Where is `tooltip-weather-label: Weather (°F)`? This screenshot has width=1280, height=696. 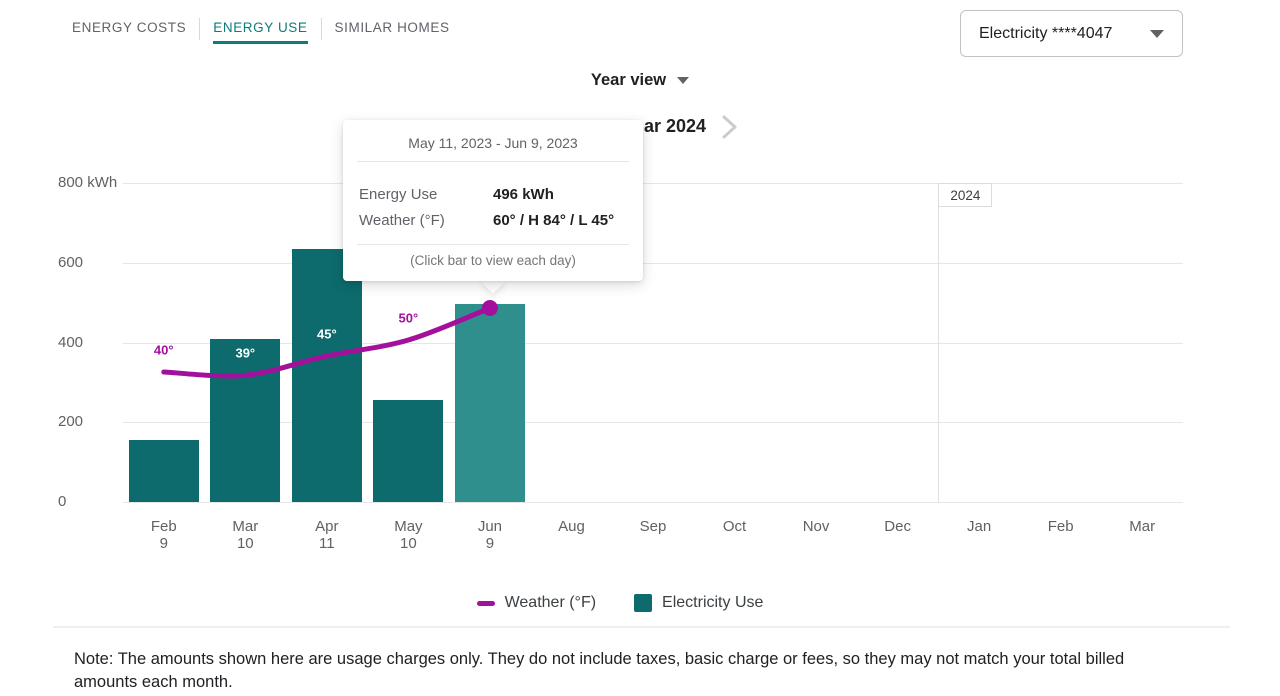 tooltip-weather-label: Weather (°F) is located at coordinates (402, 220).